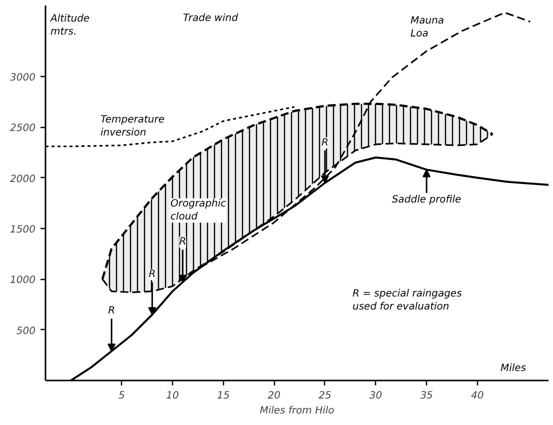 Image resolution: width=553 pixels, height=425 pixels. I want to click on y-tick-label: 1500, so click(23, 230).